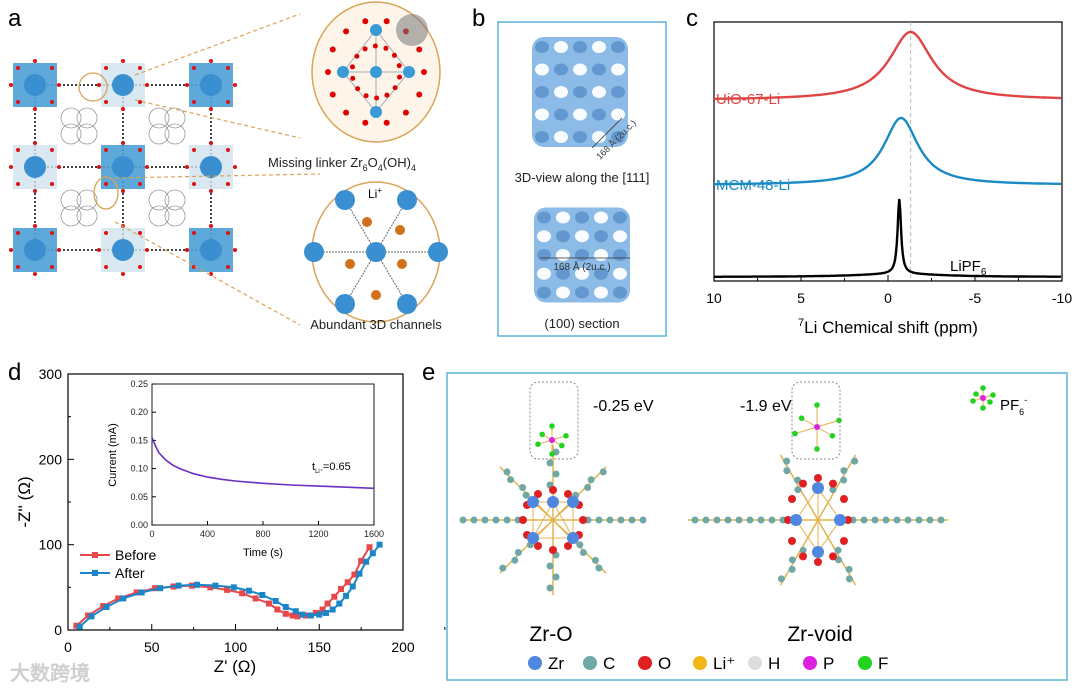  What do you see at coordinates (748, 99) in the screenshot?
I see `series-label-uio67: UiO-67-Li` at bounding box center [748, 99].